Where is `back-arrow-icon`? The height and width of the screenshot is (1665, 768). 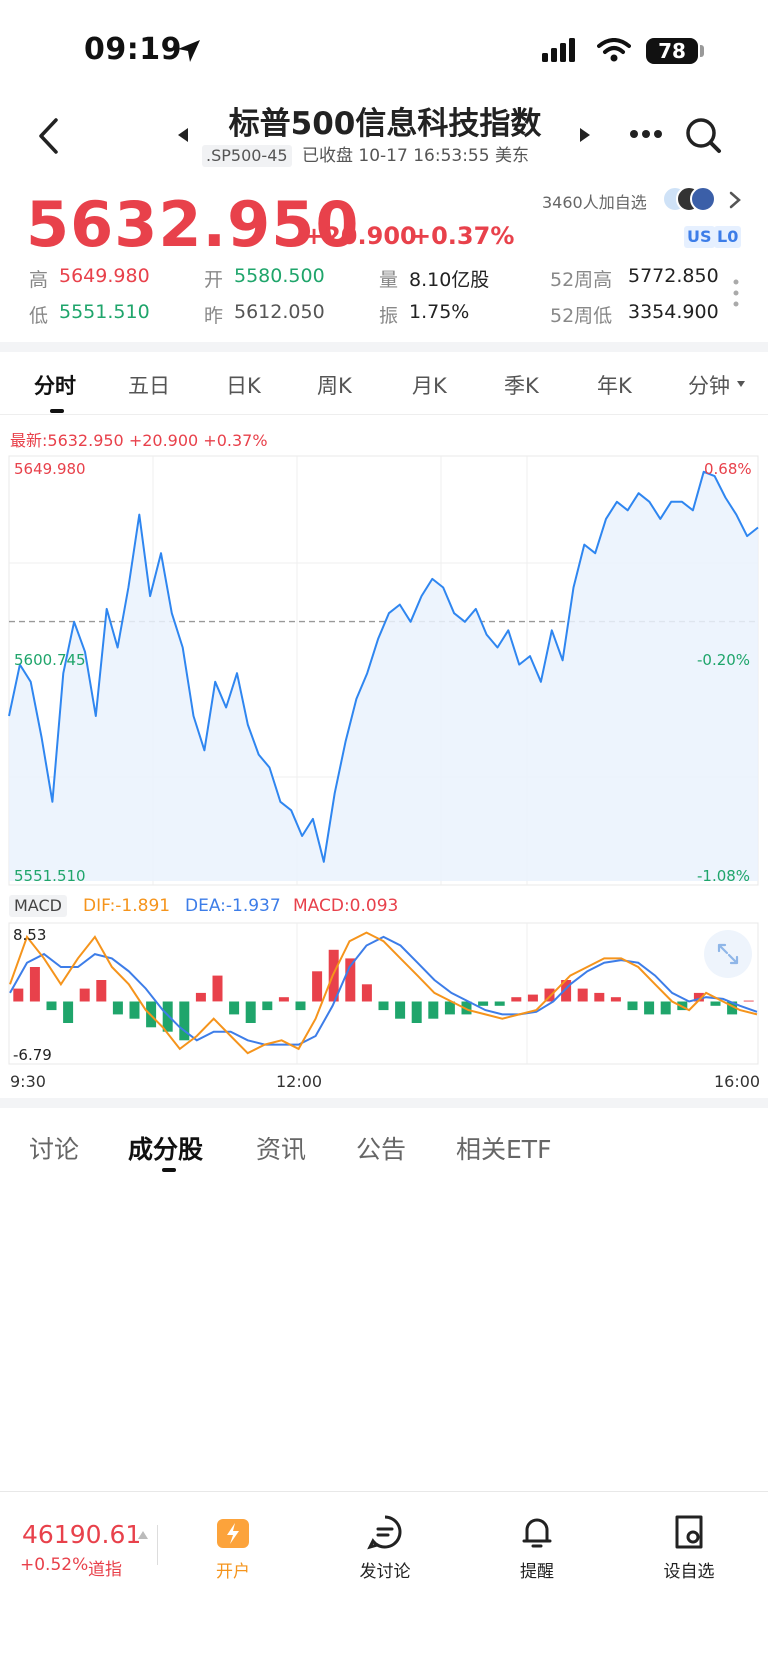
back-arrow-icon is located at coordinates (49, 136).